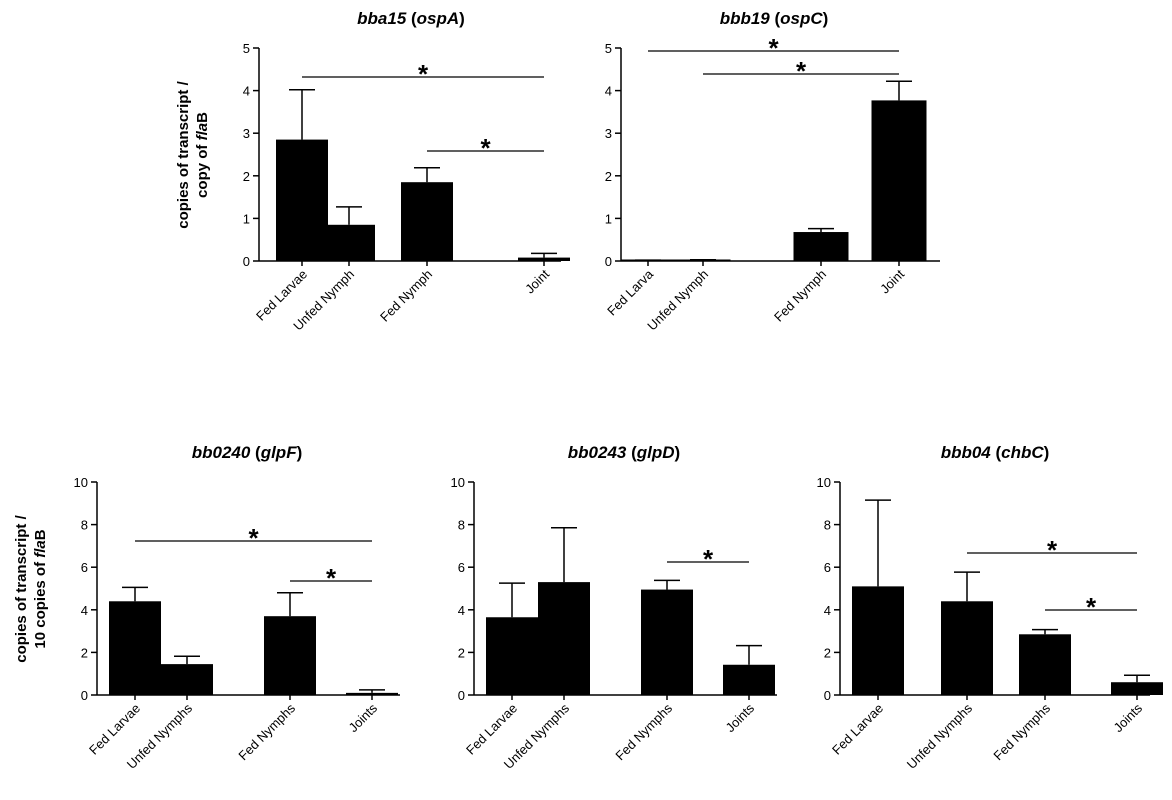 This screenshot has width=1172, height=800. Describe the element at coordinates (801, 18) in the screenshot. I see `title-protein: ospC` at that location.